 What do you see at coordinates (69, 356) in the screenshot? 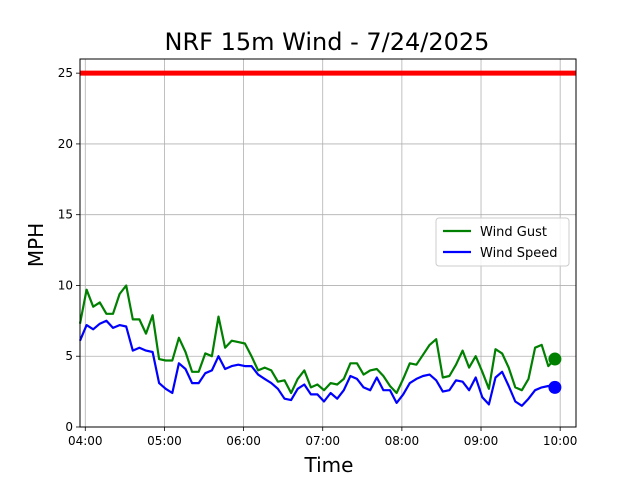
I see `y-tick-label: 5` at bounding box center [69, 356].